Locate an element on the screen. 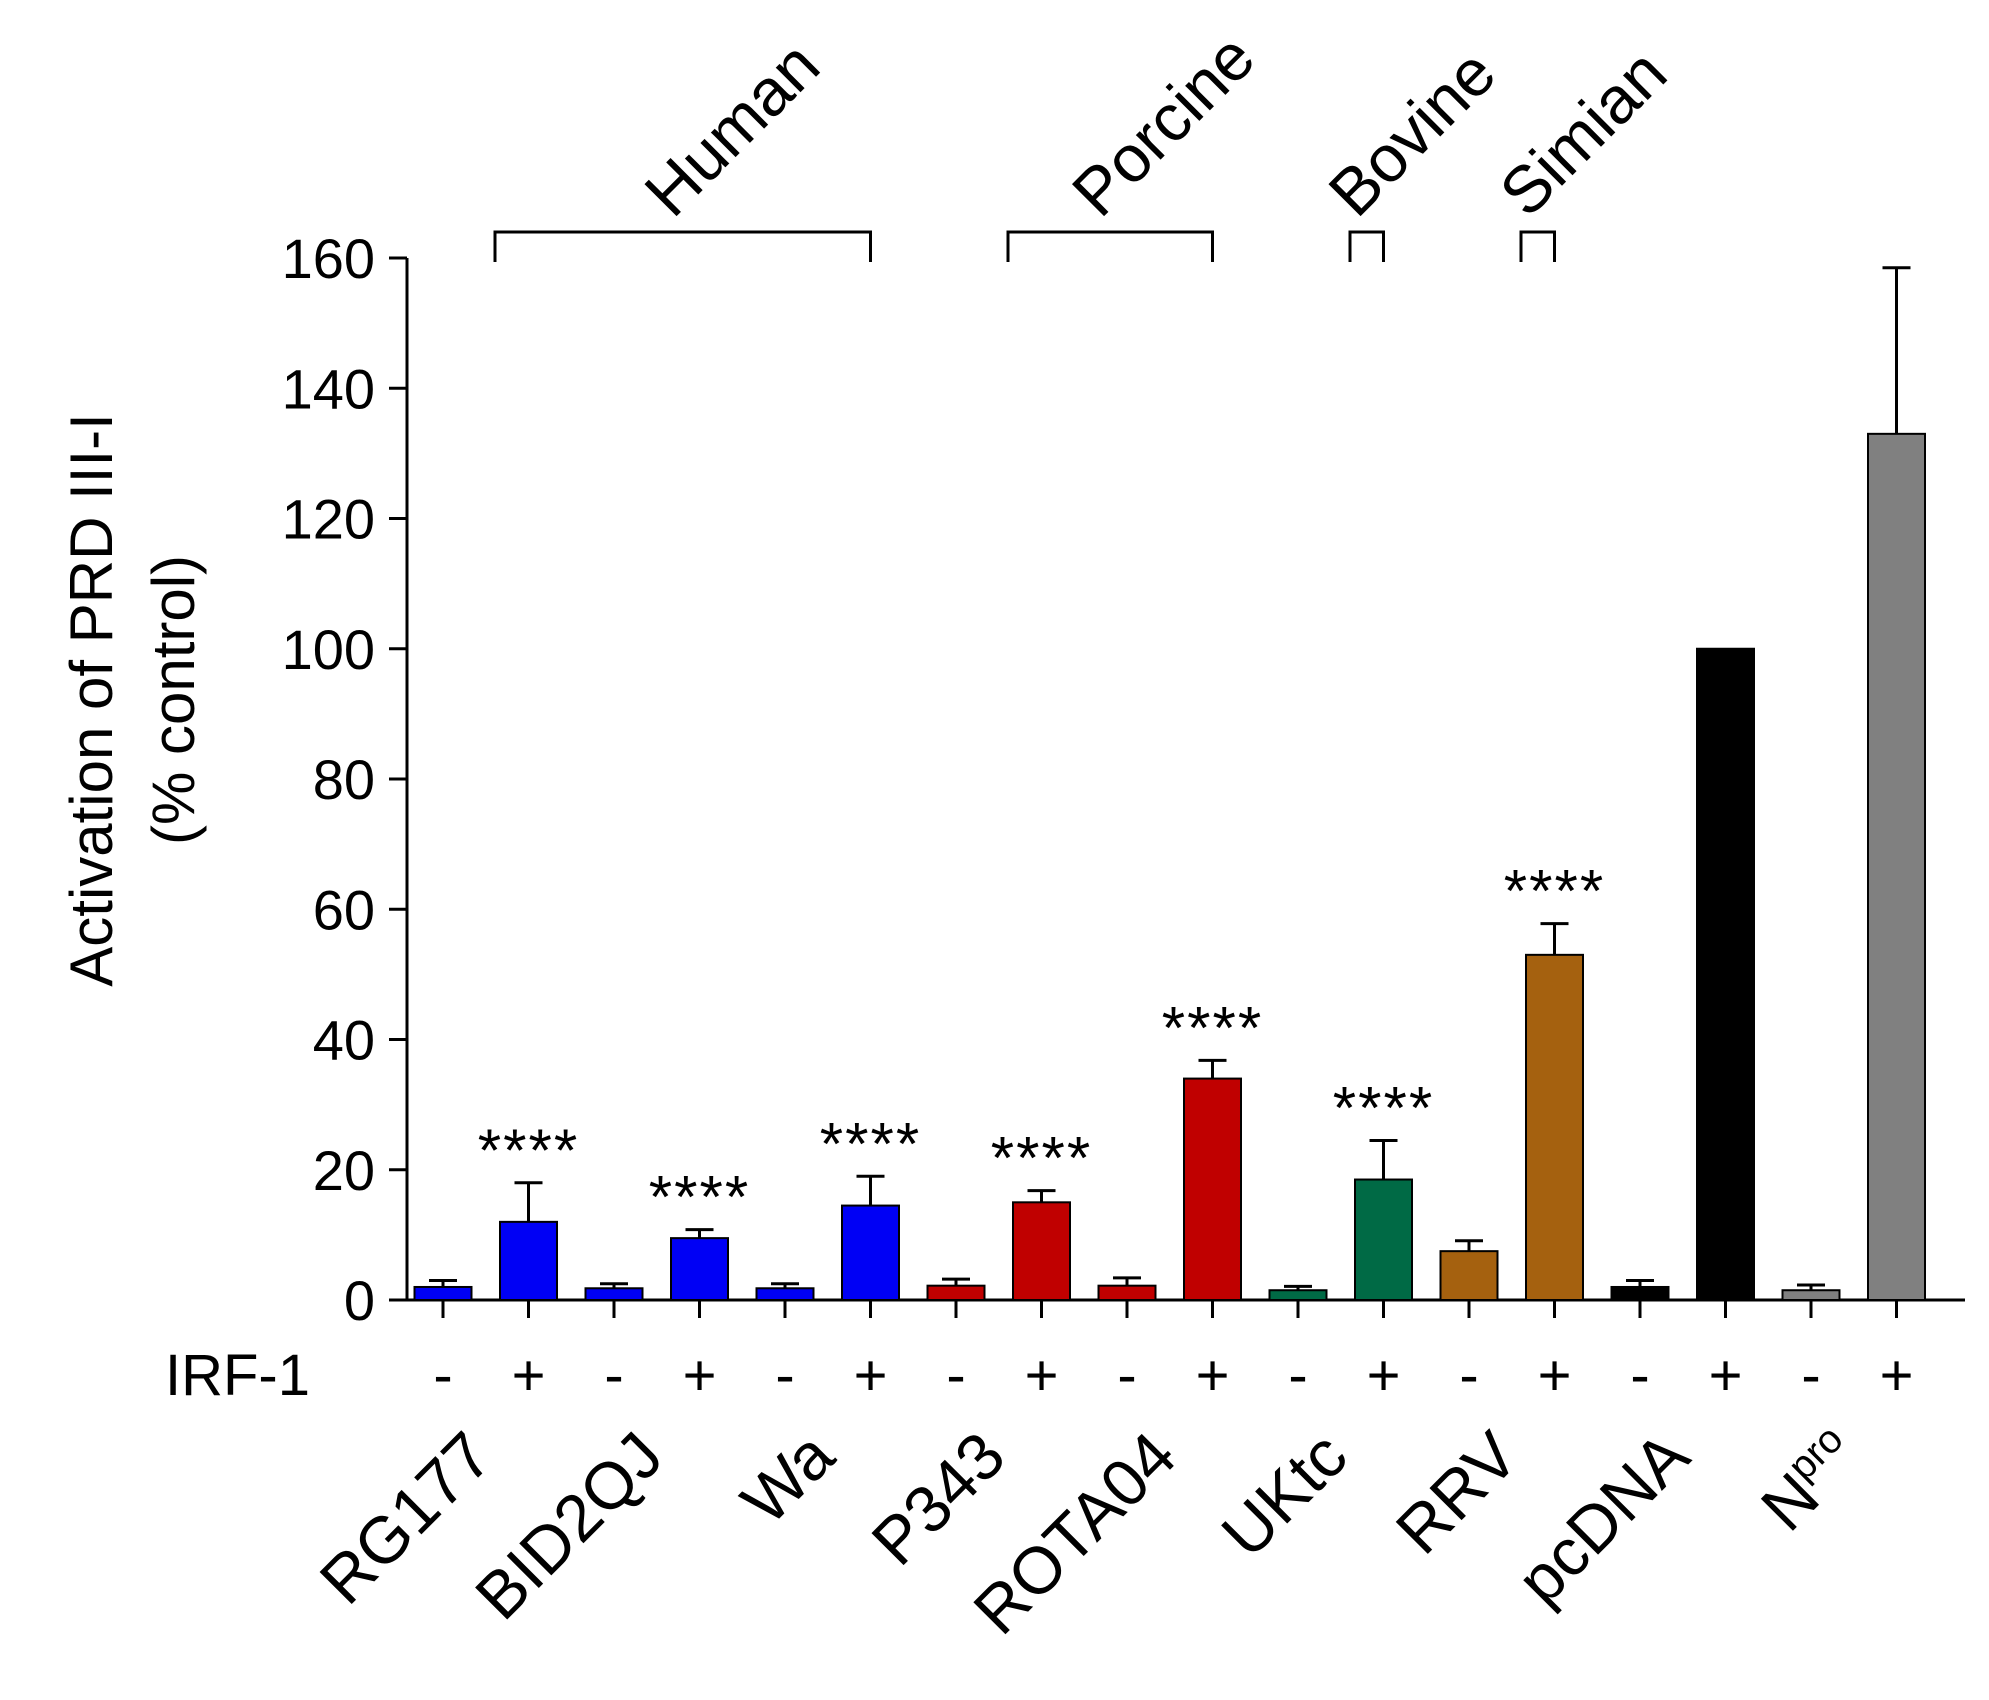 This screenshot has height=1700, width=1989. y-tick-label: 140 is located at coordinates (328, 388).